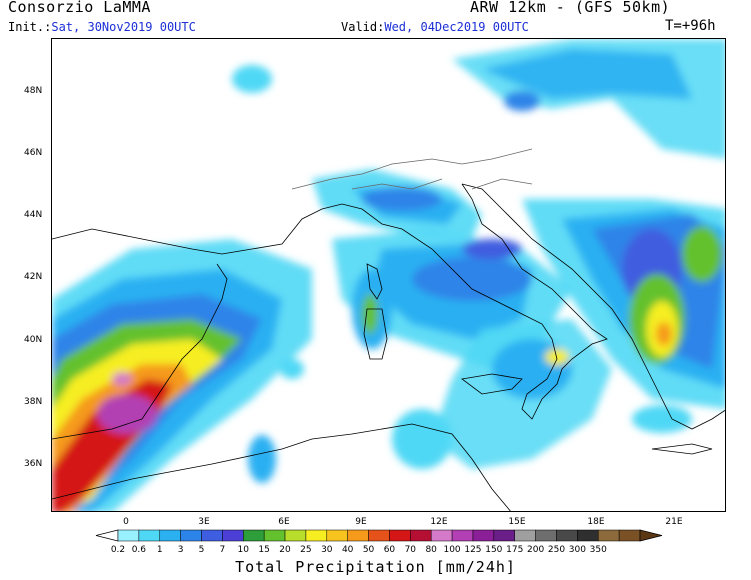  I want to click on borders, so click(412, 169).